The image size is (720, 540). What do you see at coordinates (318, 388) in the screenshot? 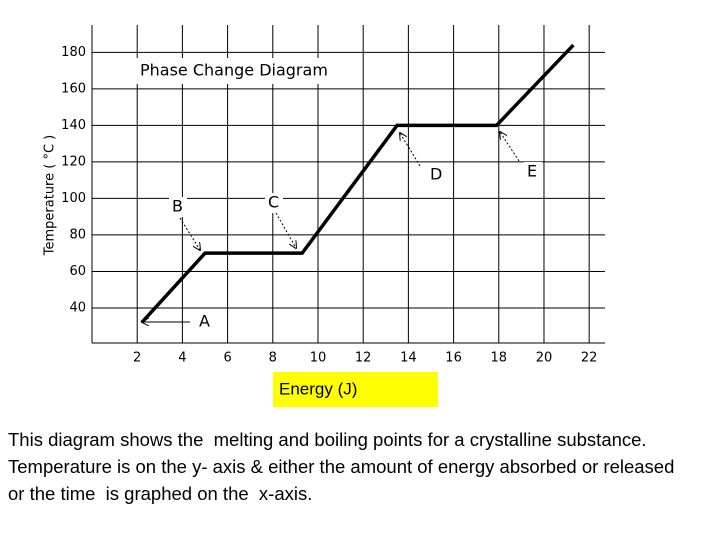
I see `x-axis-label: Energy (J)` at bounding box center [318, 388].